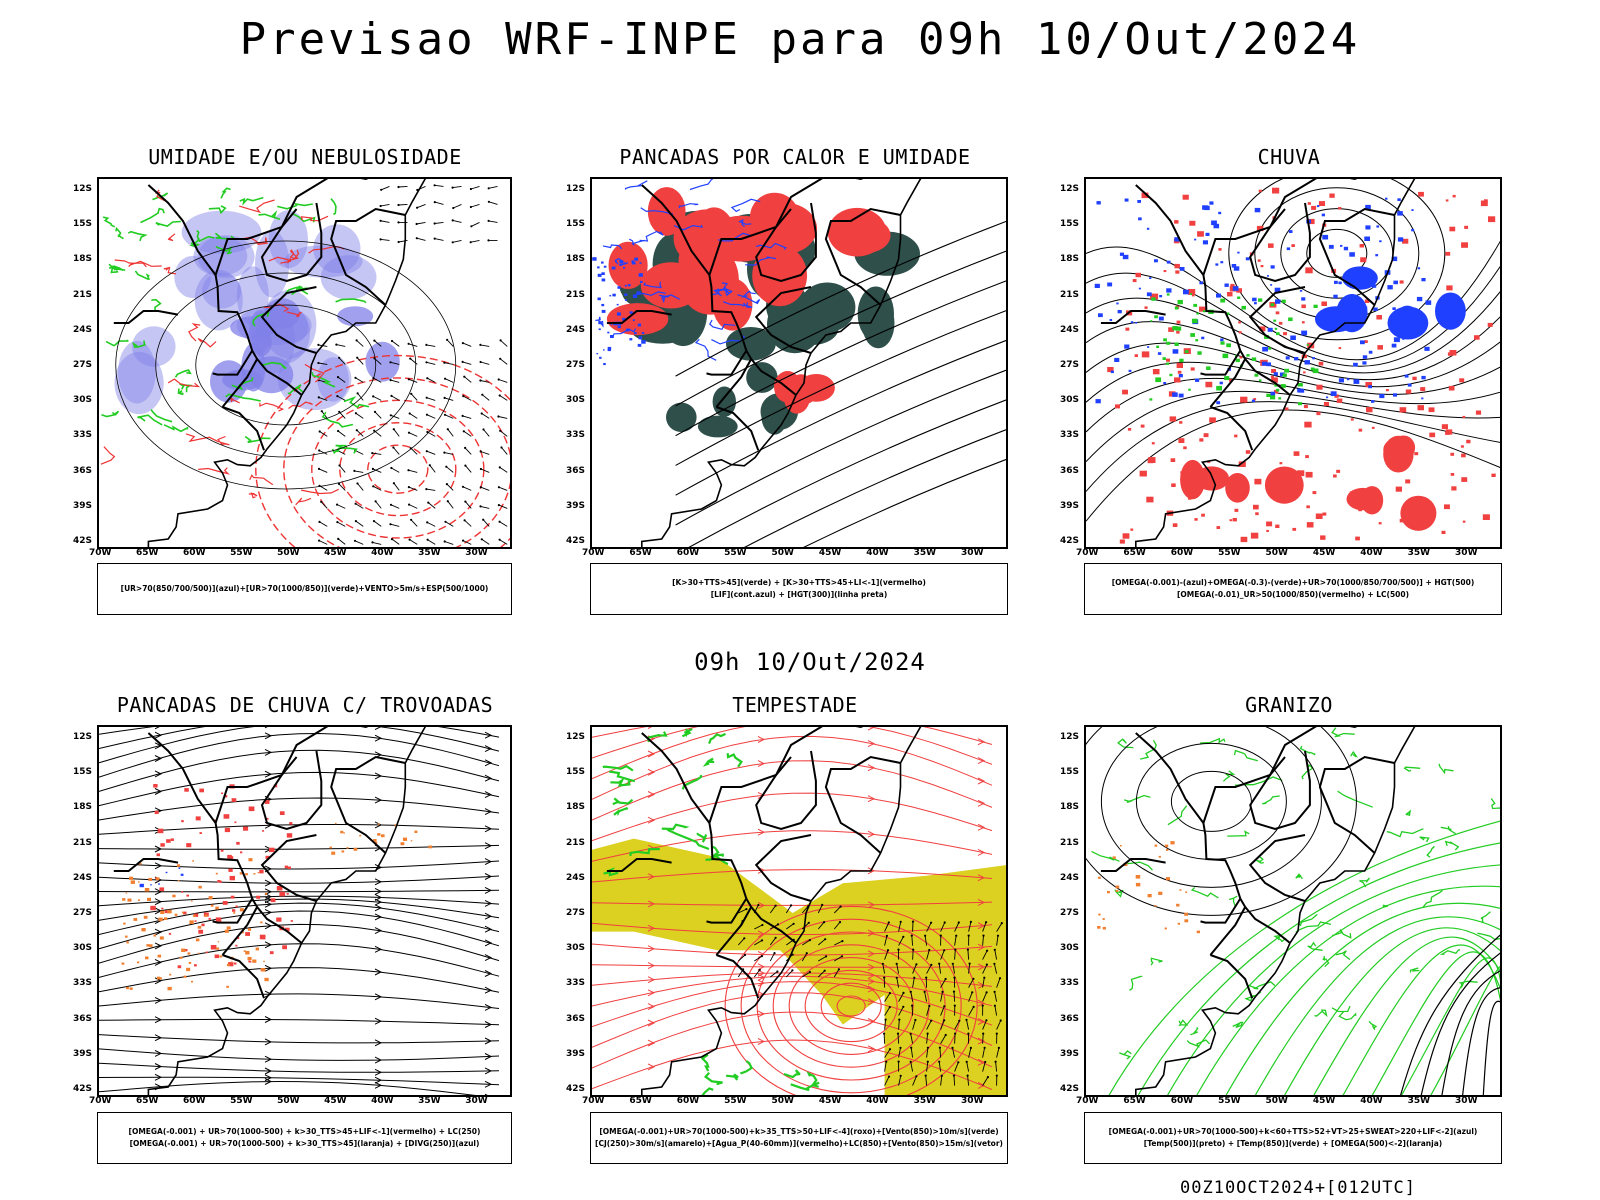 The image size is (1600, 1200). Describe the element at coordinates (305, 157) in the screenshot. I see `umidade-panel-title: UMIDADE E/OU NEBULOSIDADE` at that location.